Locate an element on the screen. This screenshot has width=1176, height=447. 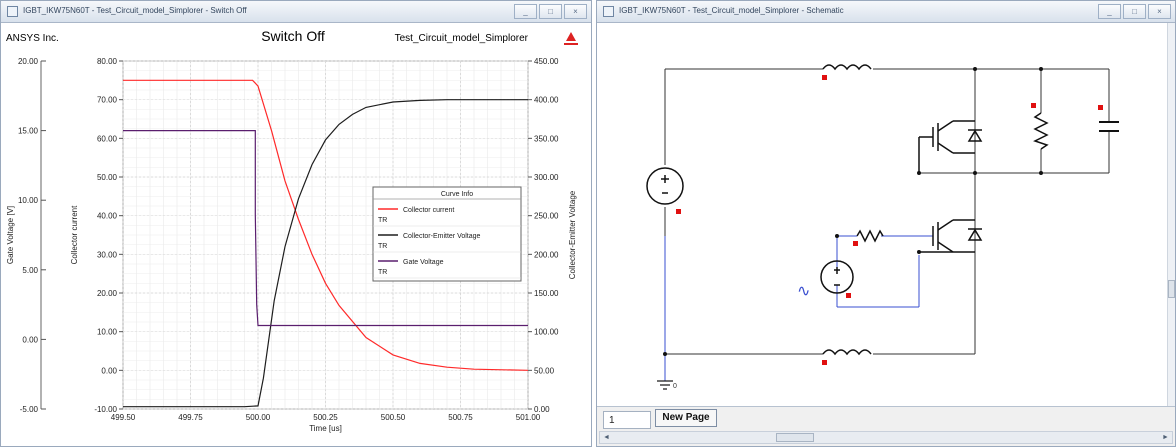
gate-tick-label: -5.00 is located at coordinates (29, 409).